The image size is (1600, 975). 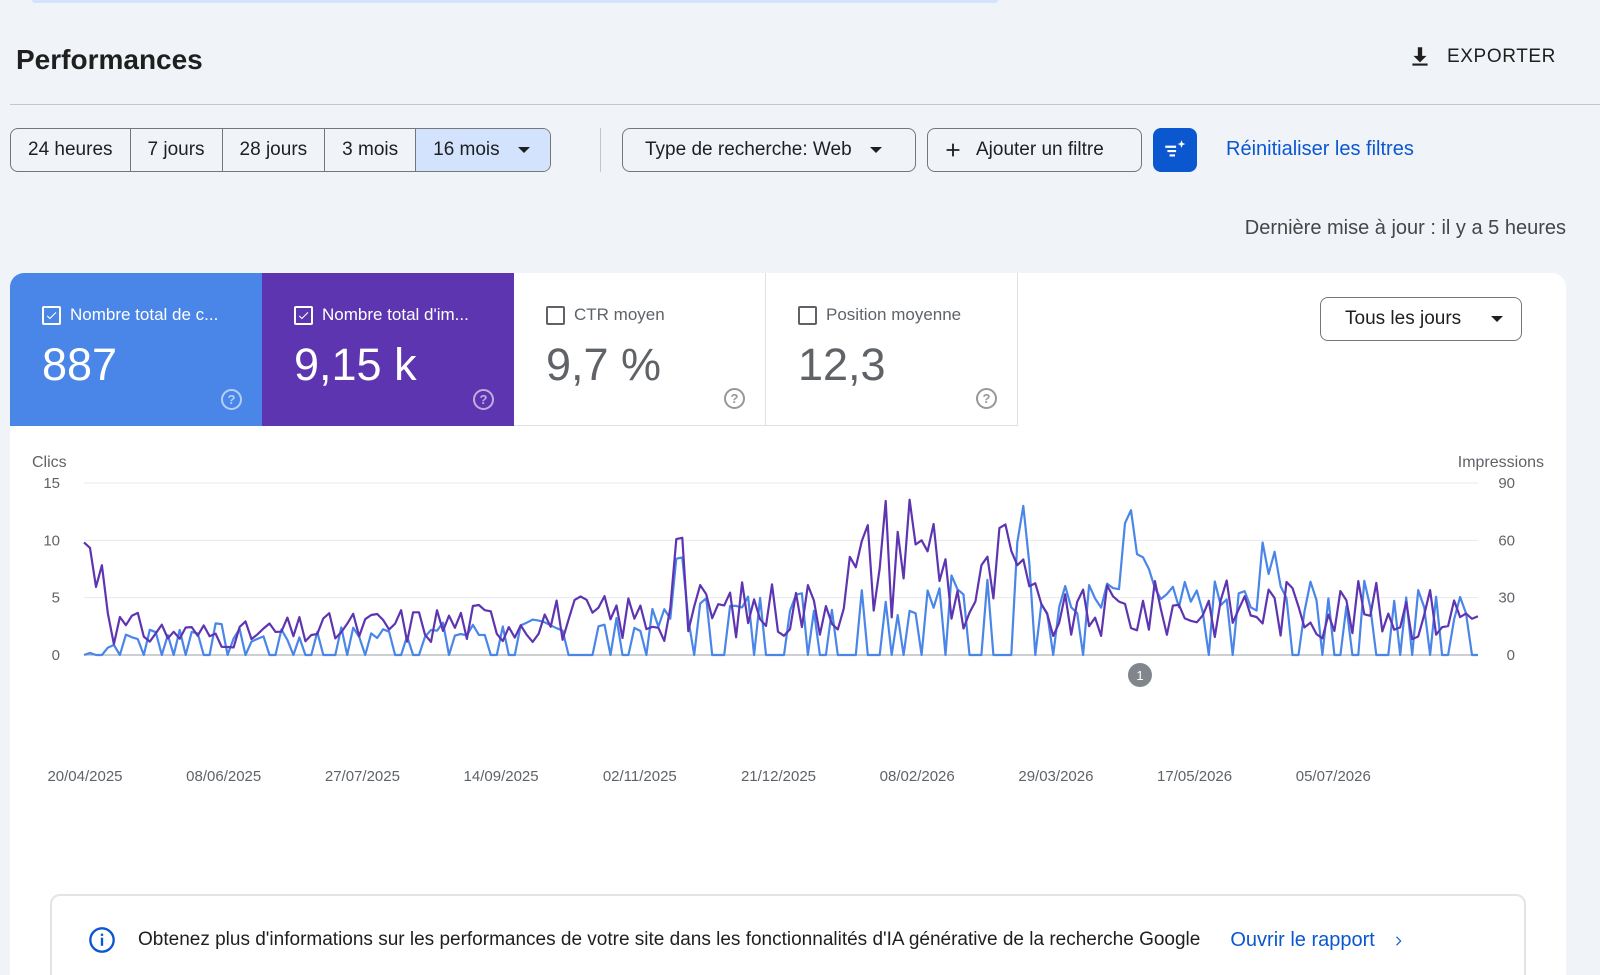 What do you see at coordinates (51, 483) in the screenshot?
I see `y-tick-left: 15` at bounding box center [51, 483].